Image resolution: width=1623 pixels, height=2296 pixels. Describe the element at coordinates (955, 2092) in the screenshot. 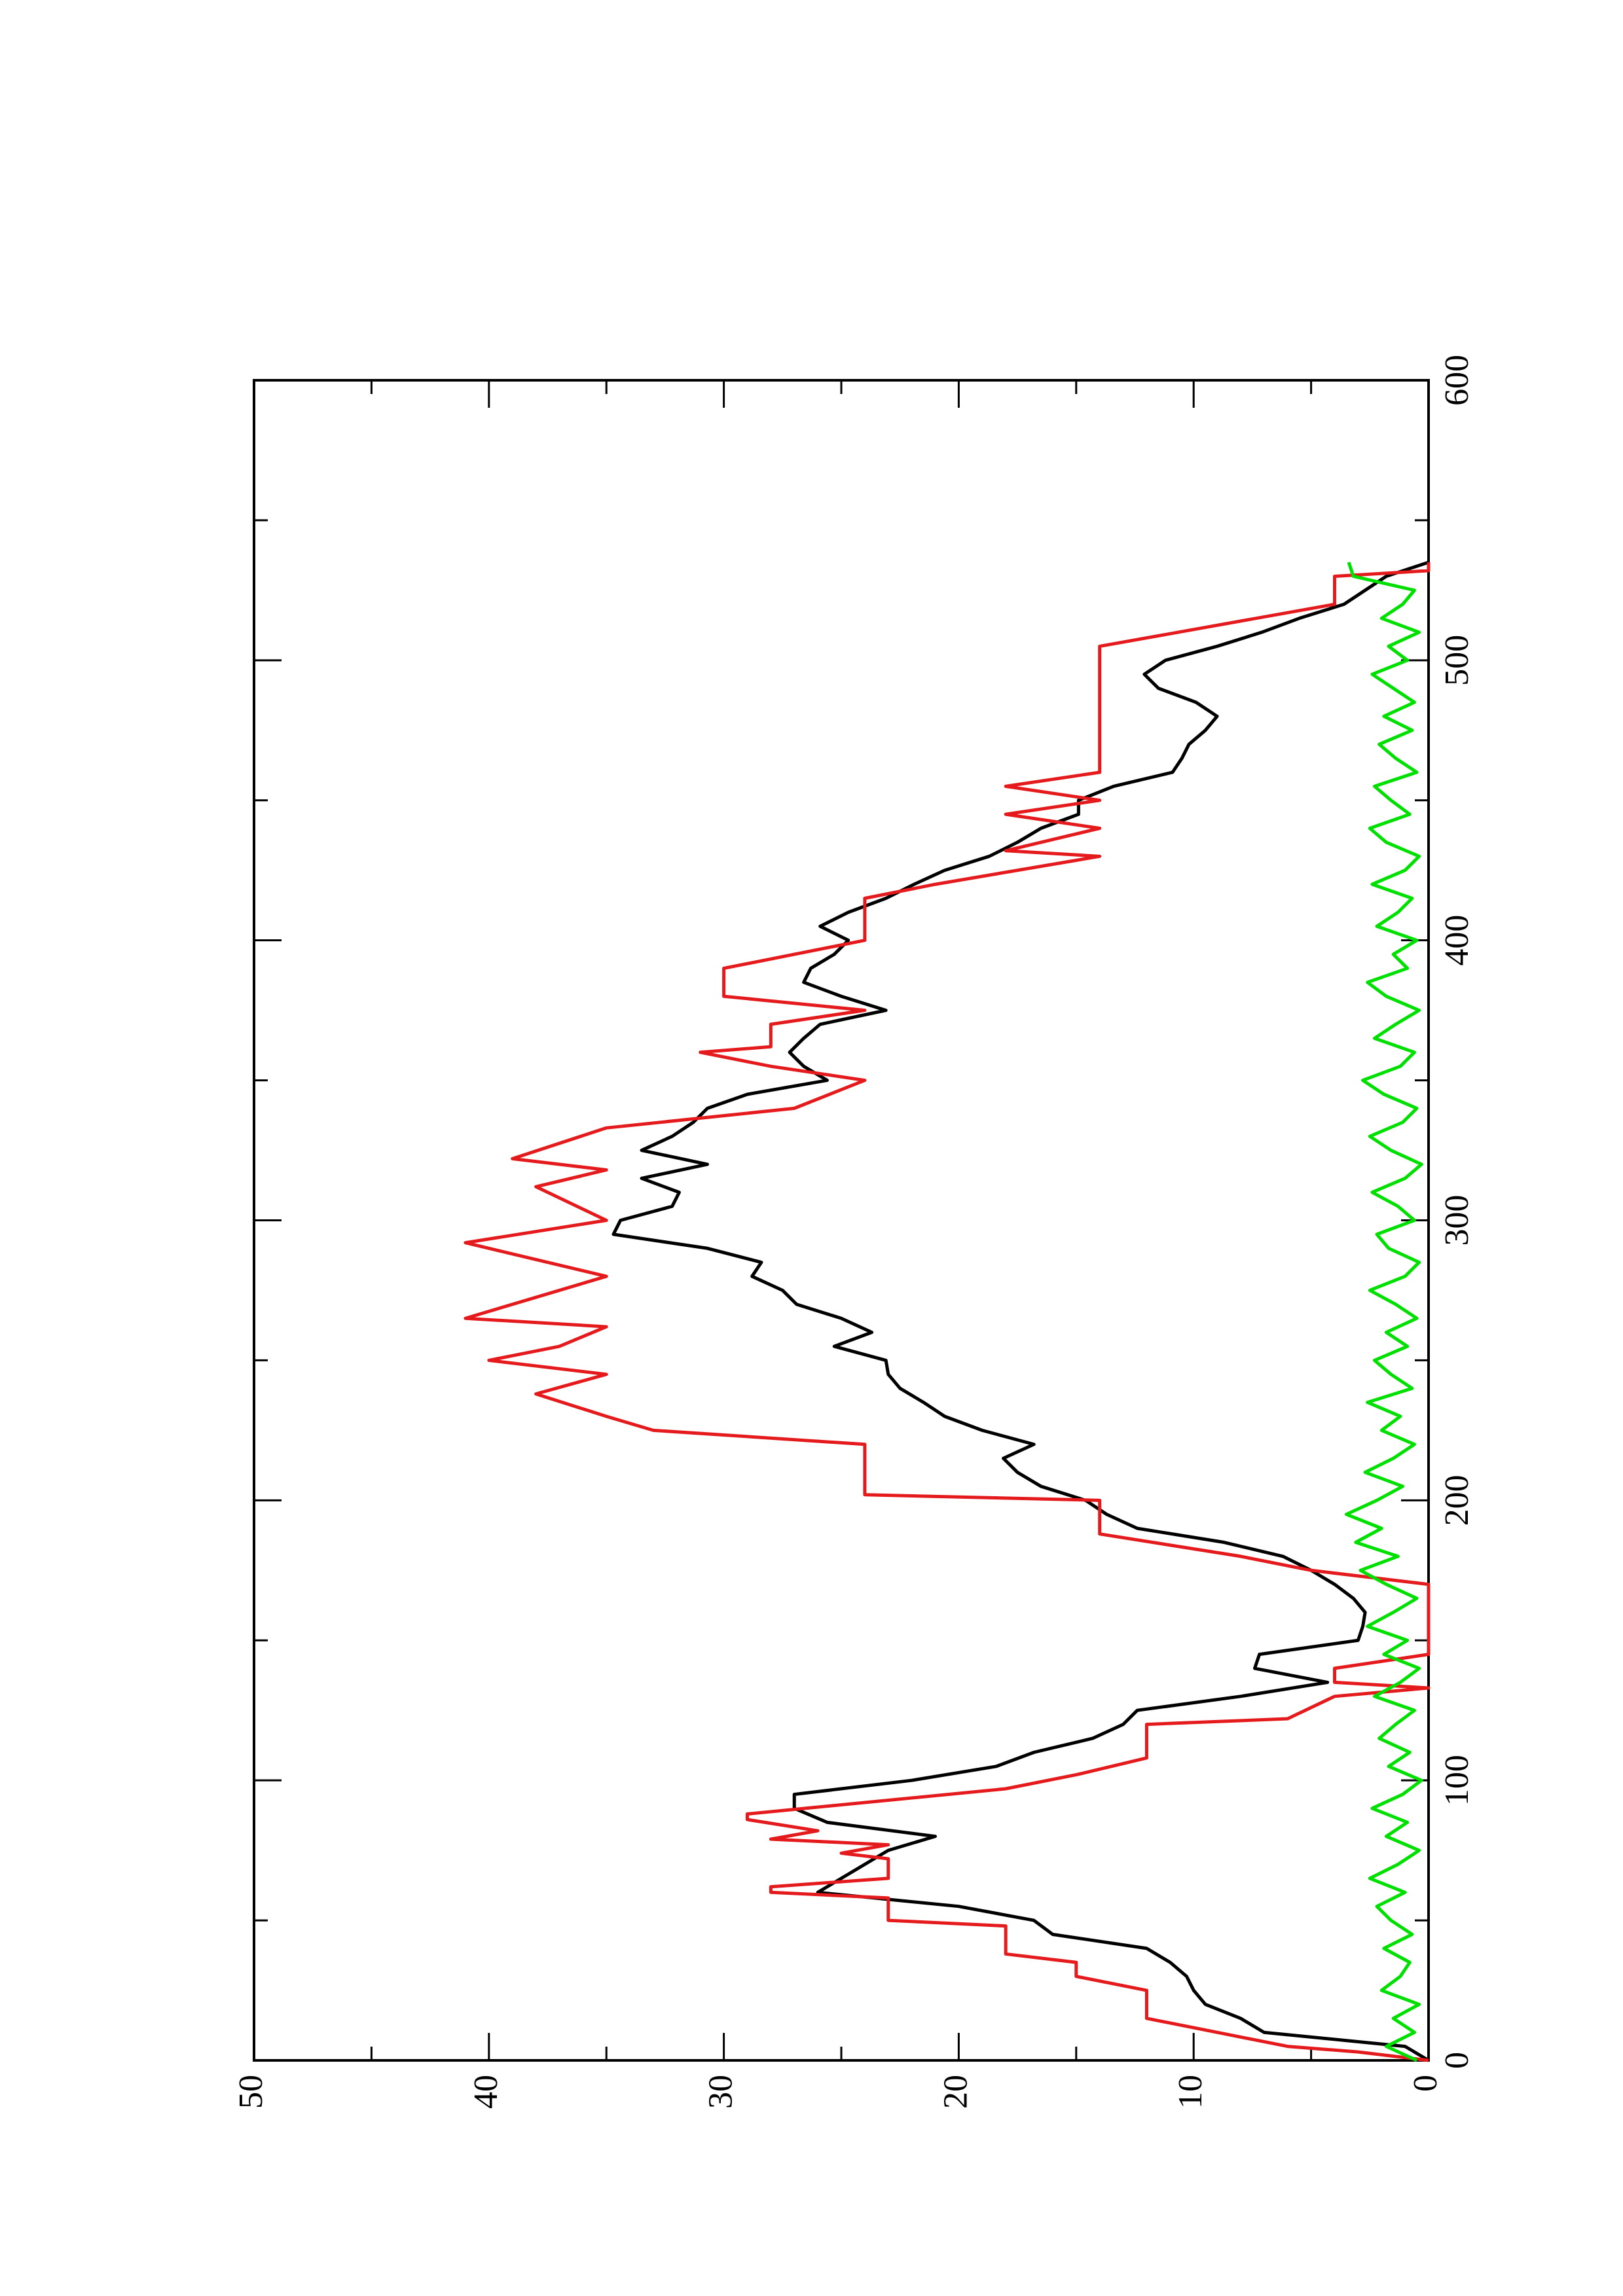

I see `y-tick-label: 20` at that location.